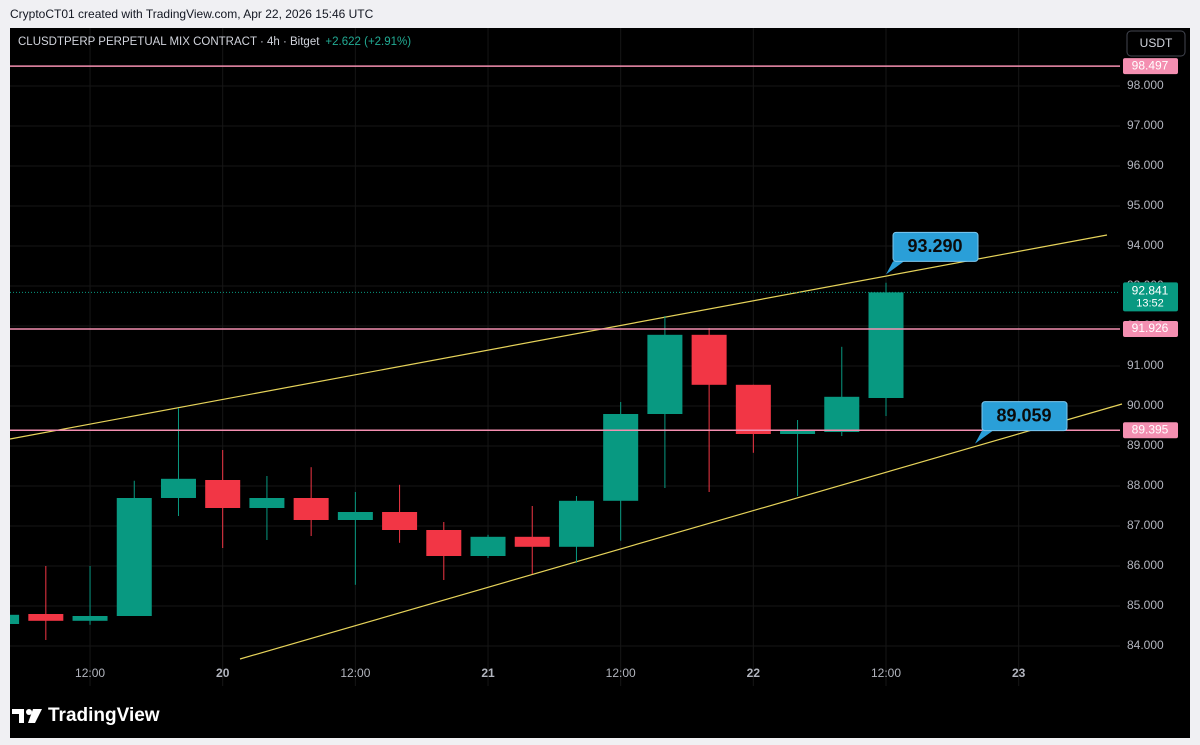 The image size is (1200, 745). Describe the element at coordinates (1145, 565) in the screenshot. I see `y-tick-label: 86.000` at that location.